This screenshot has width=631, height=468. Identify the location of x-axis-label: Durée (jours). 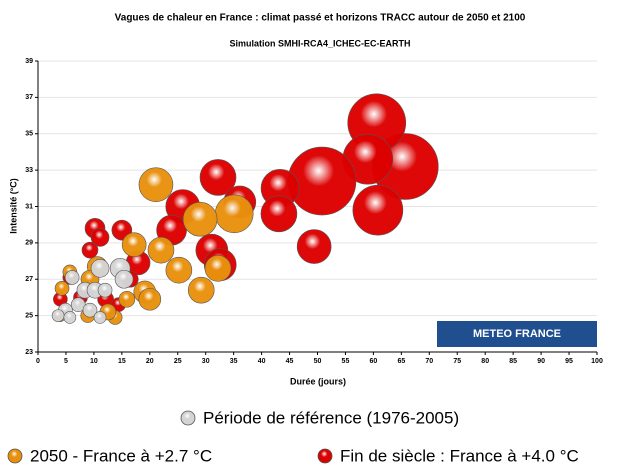
(318, 381).